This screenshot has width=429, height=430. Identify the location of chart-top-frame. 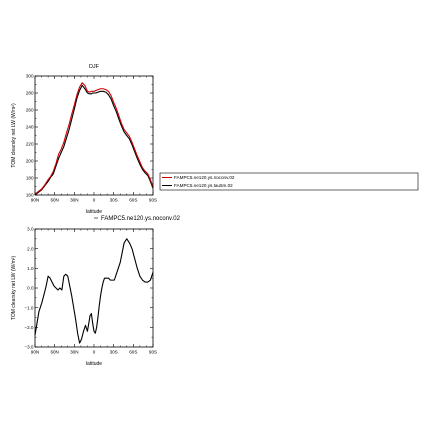
(94, 135).